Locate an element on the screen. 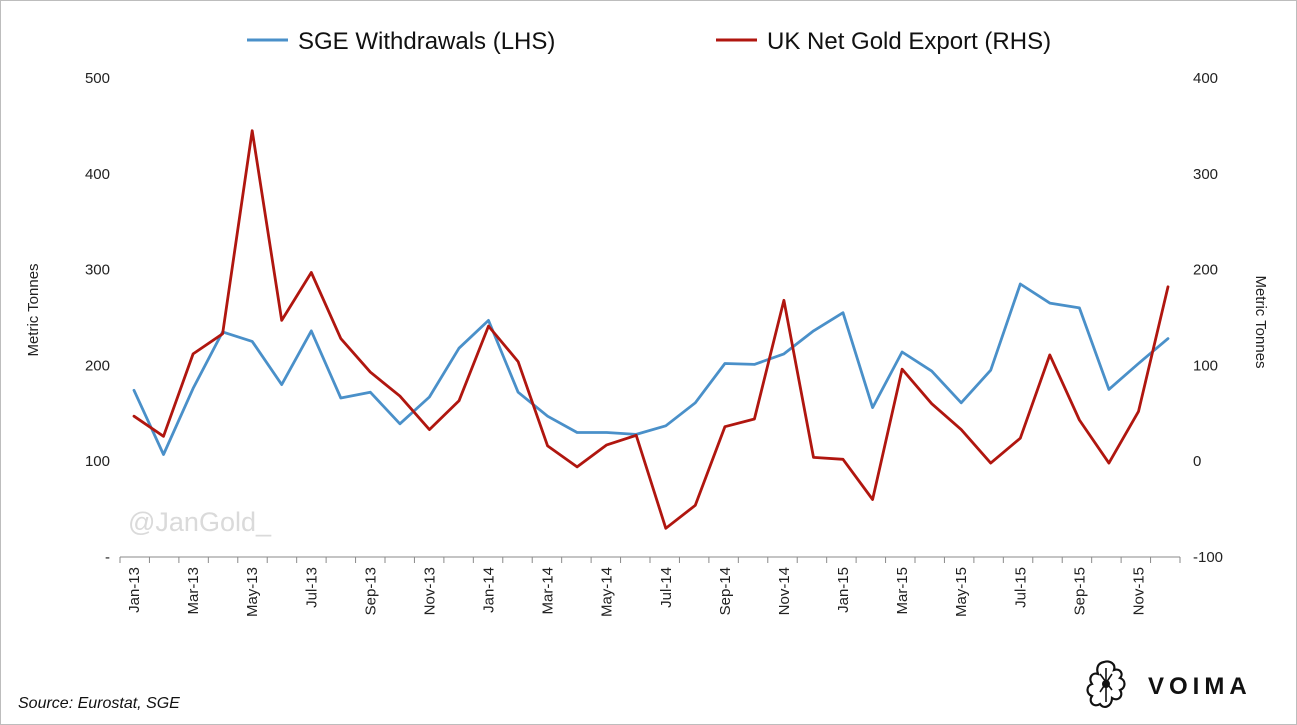 The image size is (1297, 725). x-tick-label: Sep-14 is located at coordinates (725, 591).